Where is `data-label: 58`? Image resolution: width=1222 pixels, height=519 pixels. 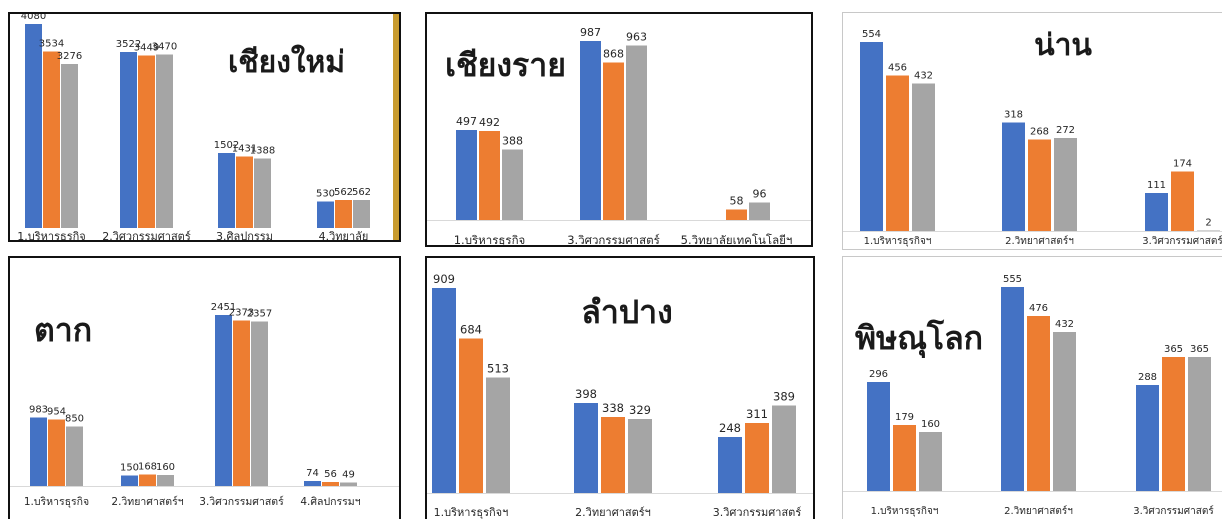 data-label: 58 is located at coordinates (737, 200).